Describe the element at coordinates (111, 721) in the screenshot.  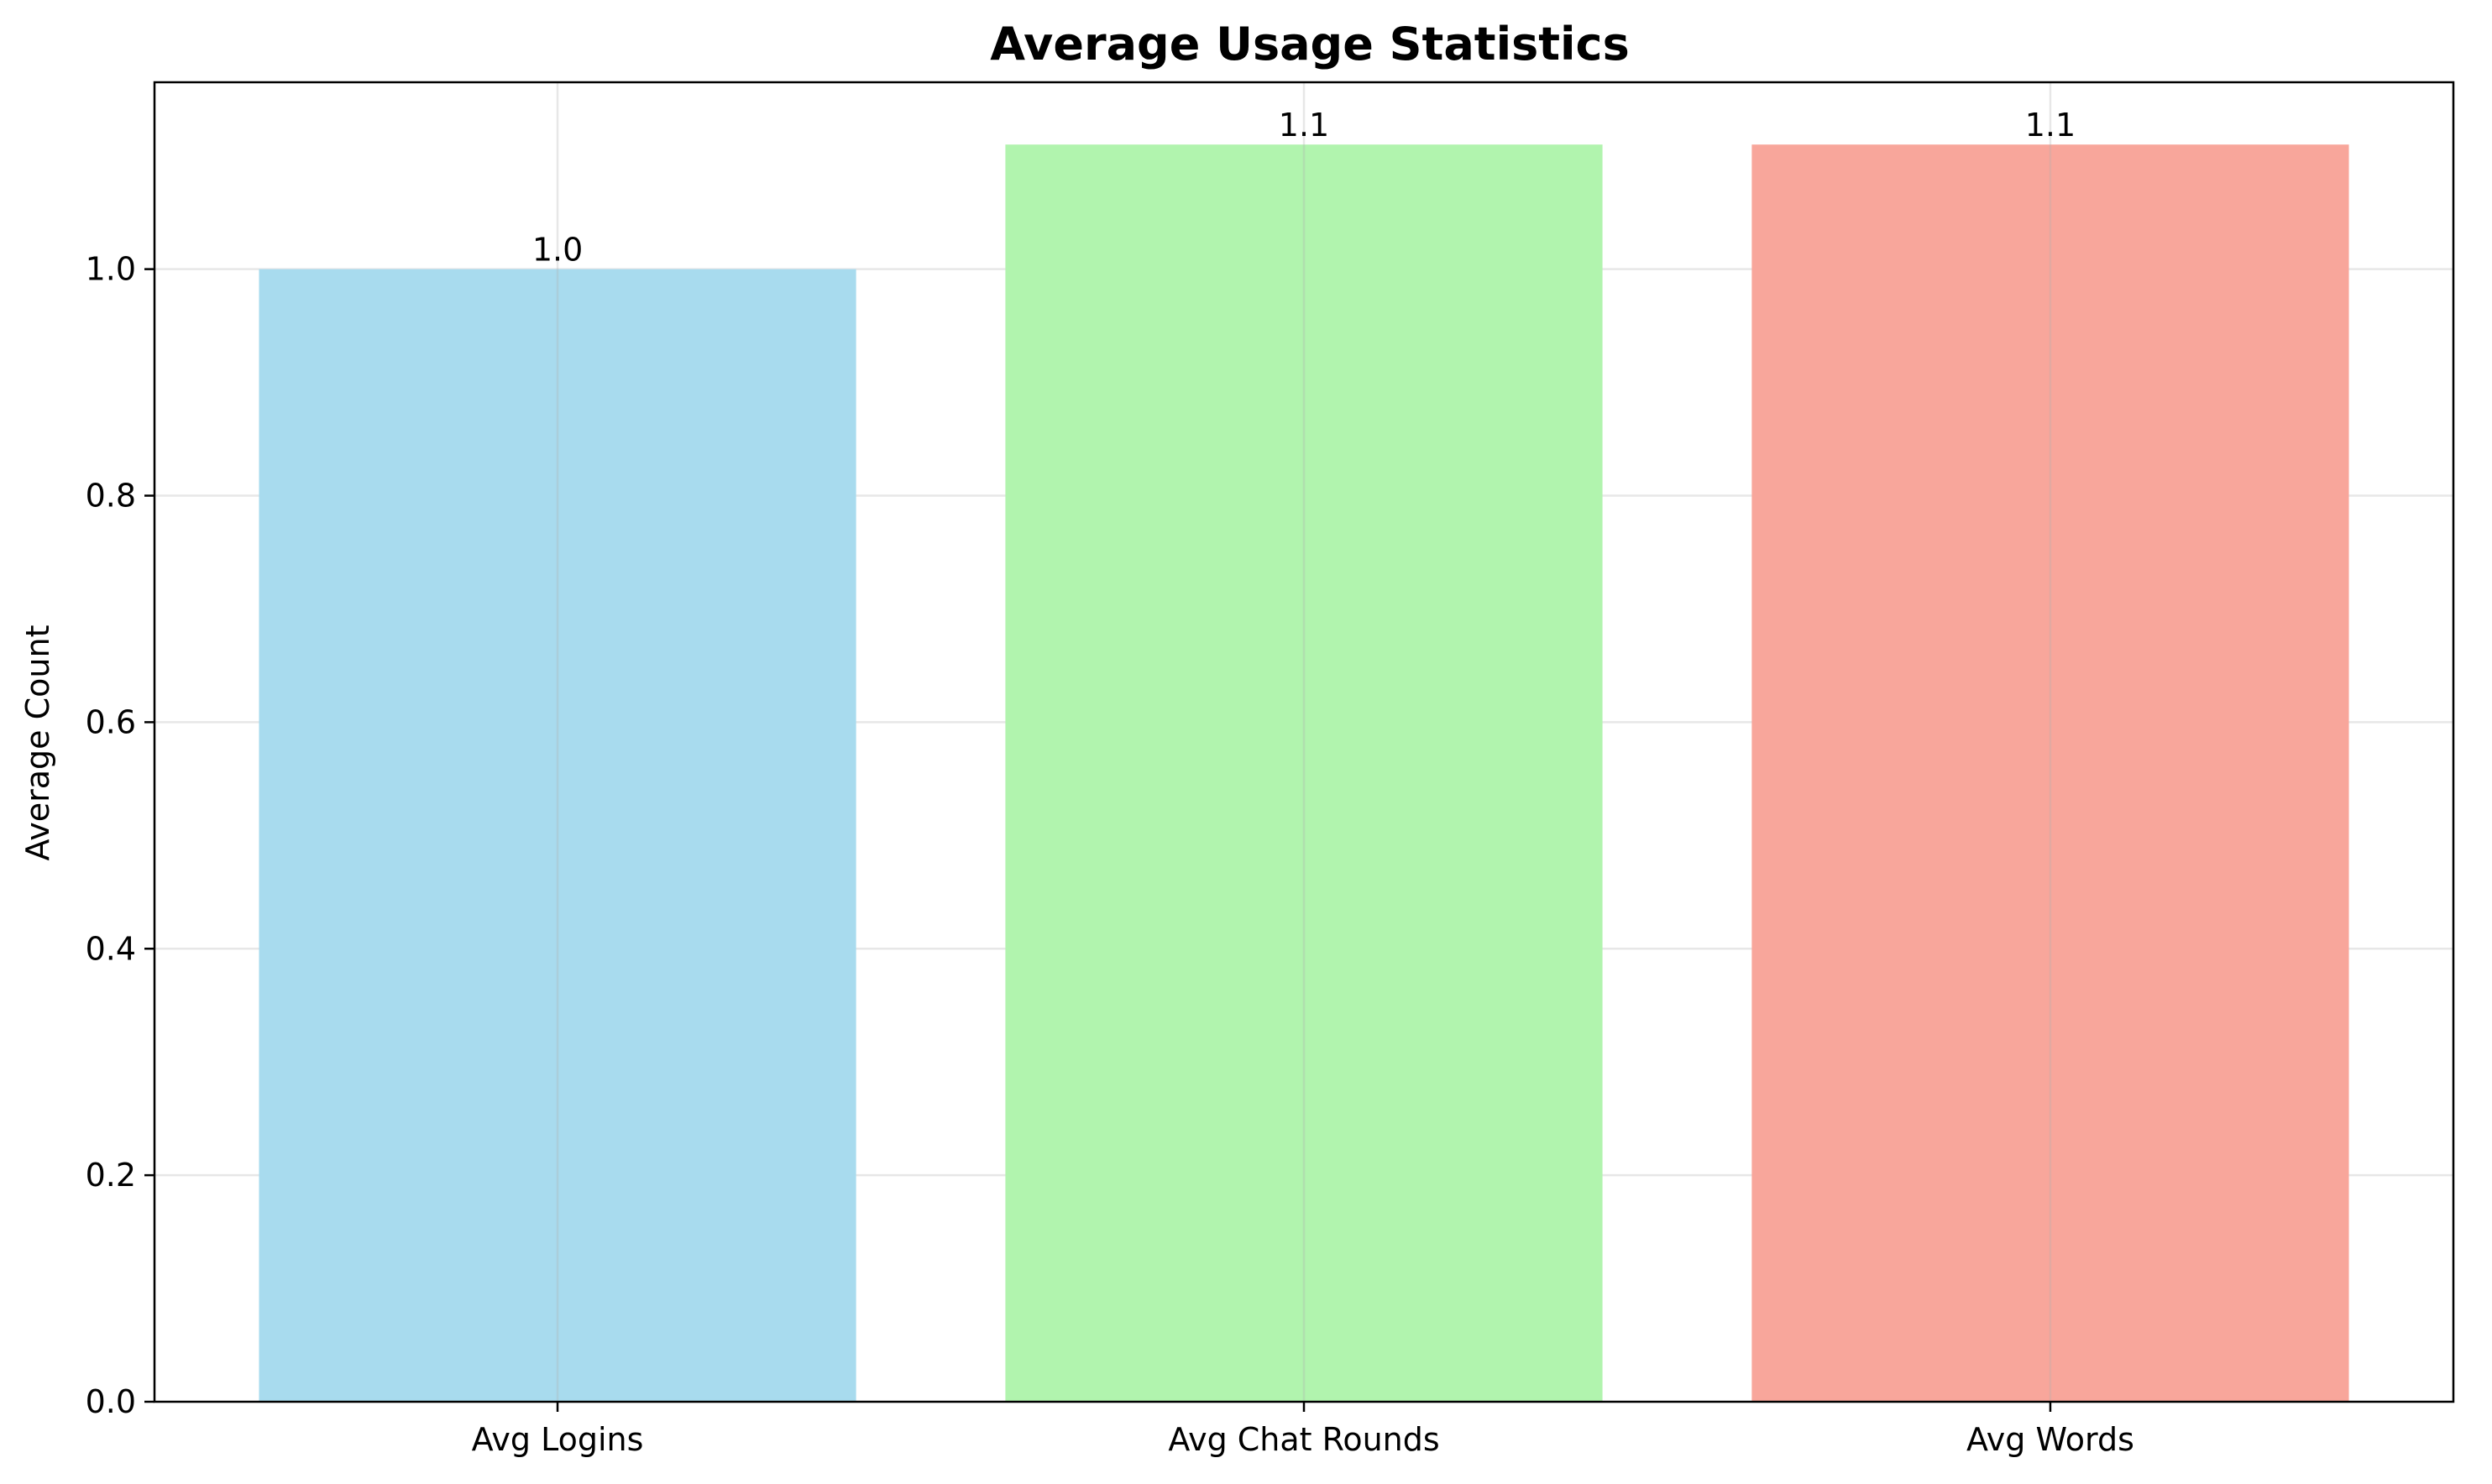
I see `y-tick-label: 0.6` at that location.